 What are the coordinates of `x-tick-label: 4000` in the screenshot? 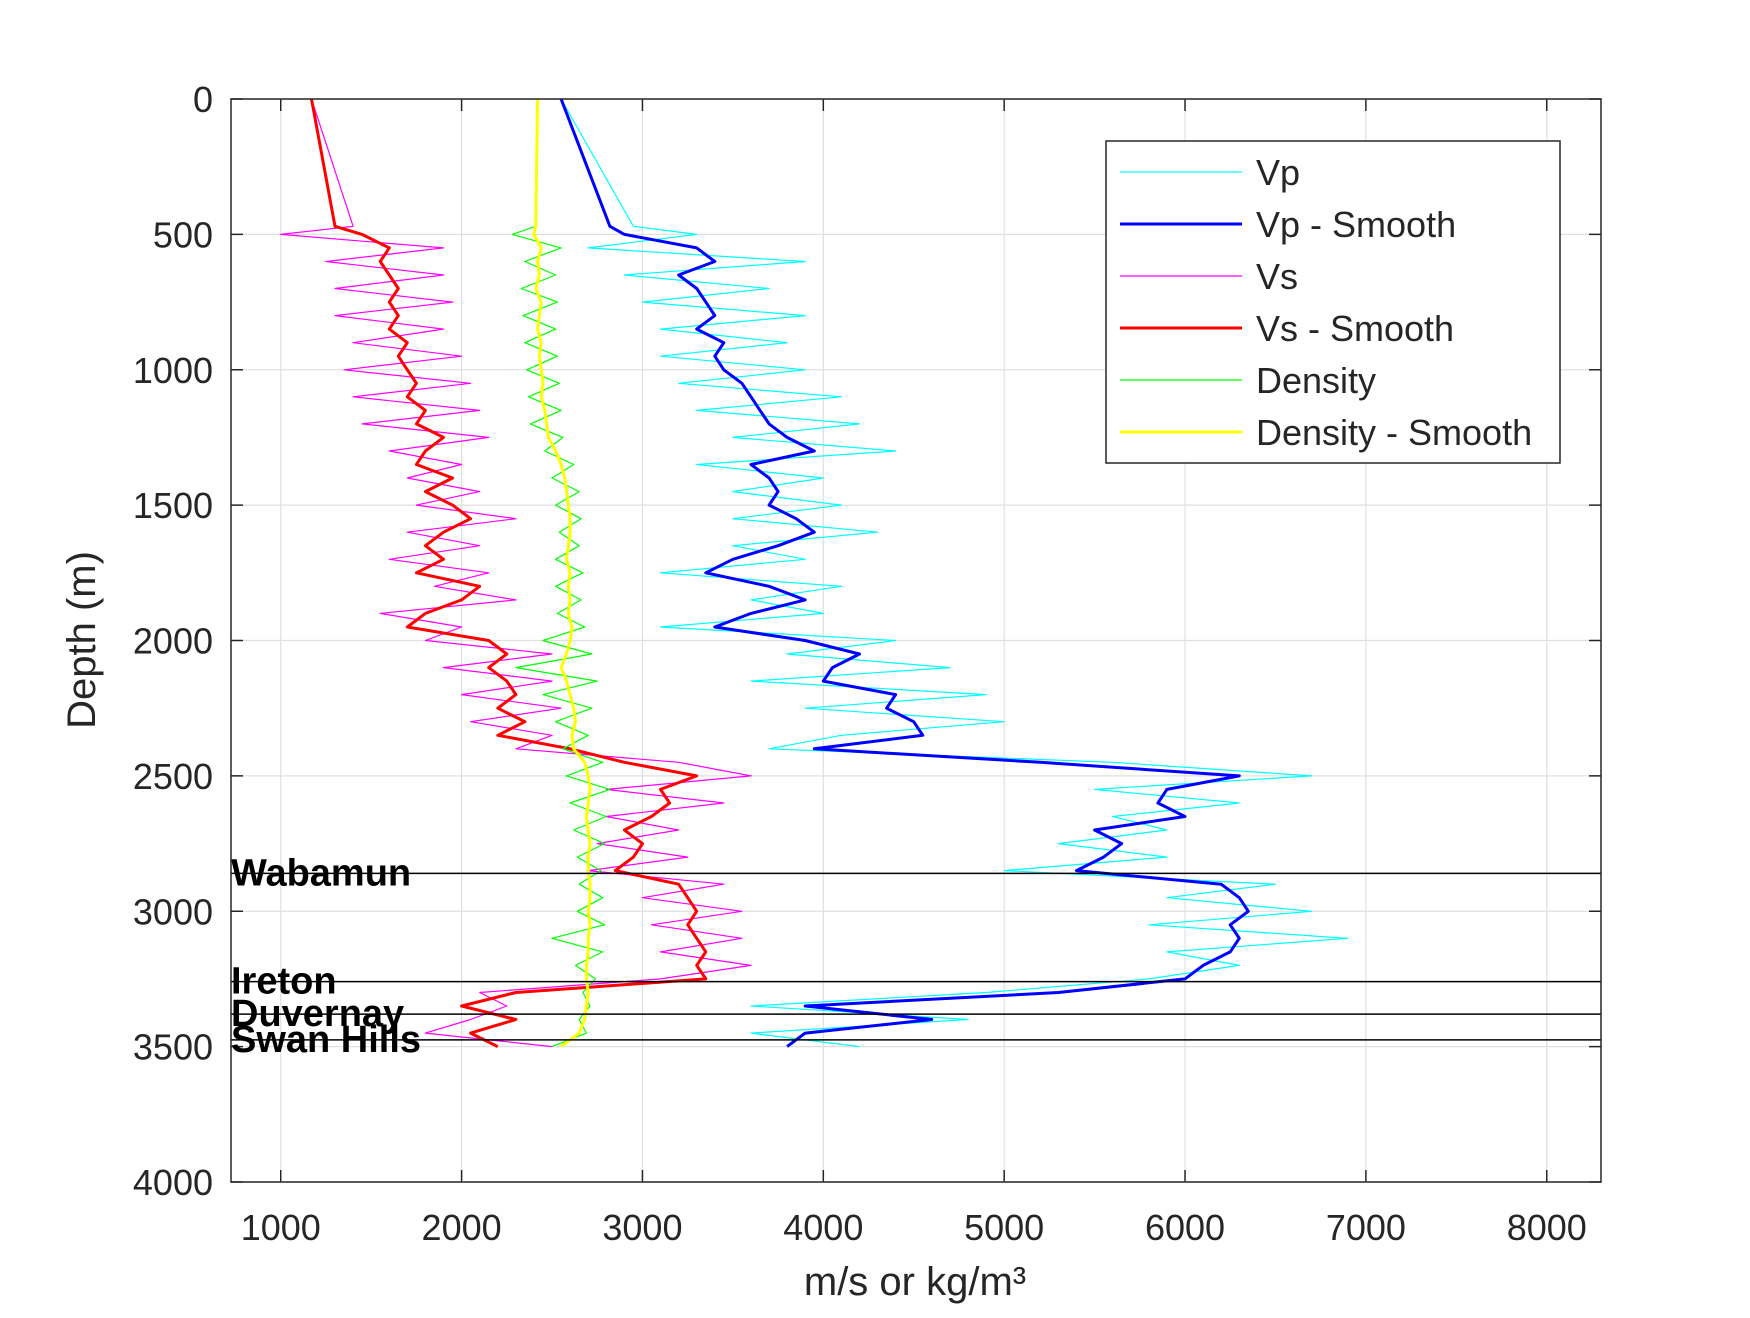 It's located at (823, 1227).